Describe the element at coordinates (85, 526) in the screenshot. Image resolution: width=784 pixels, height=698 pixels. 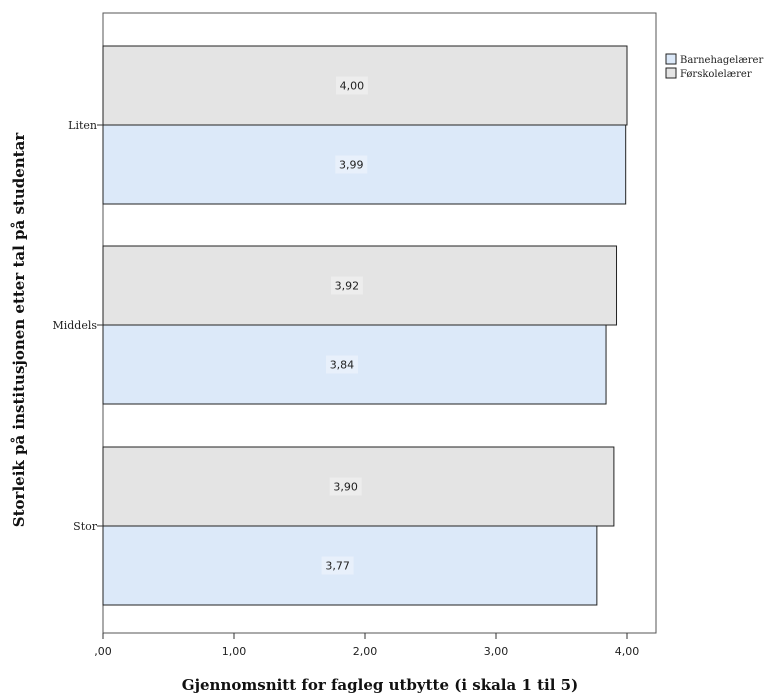
I see `y-tick-label: Stor` at that location.